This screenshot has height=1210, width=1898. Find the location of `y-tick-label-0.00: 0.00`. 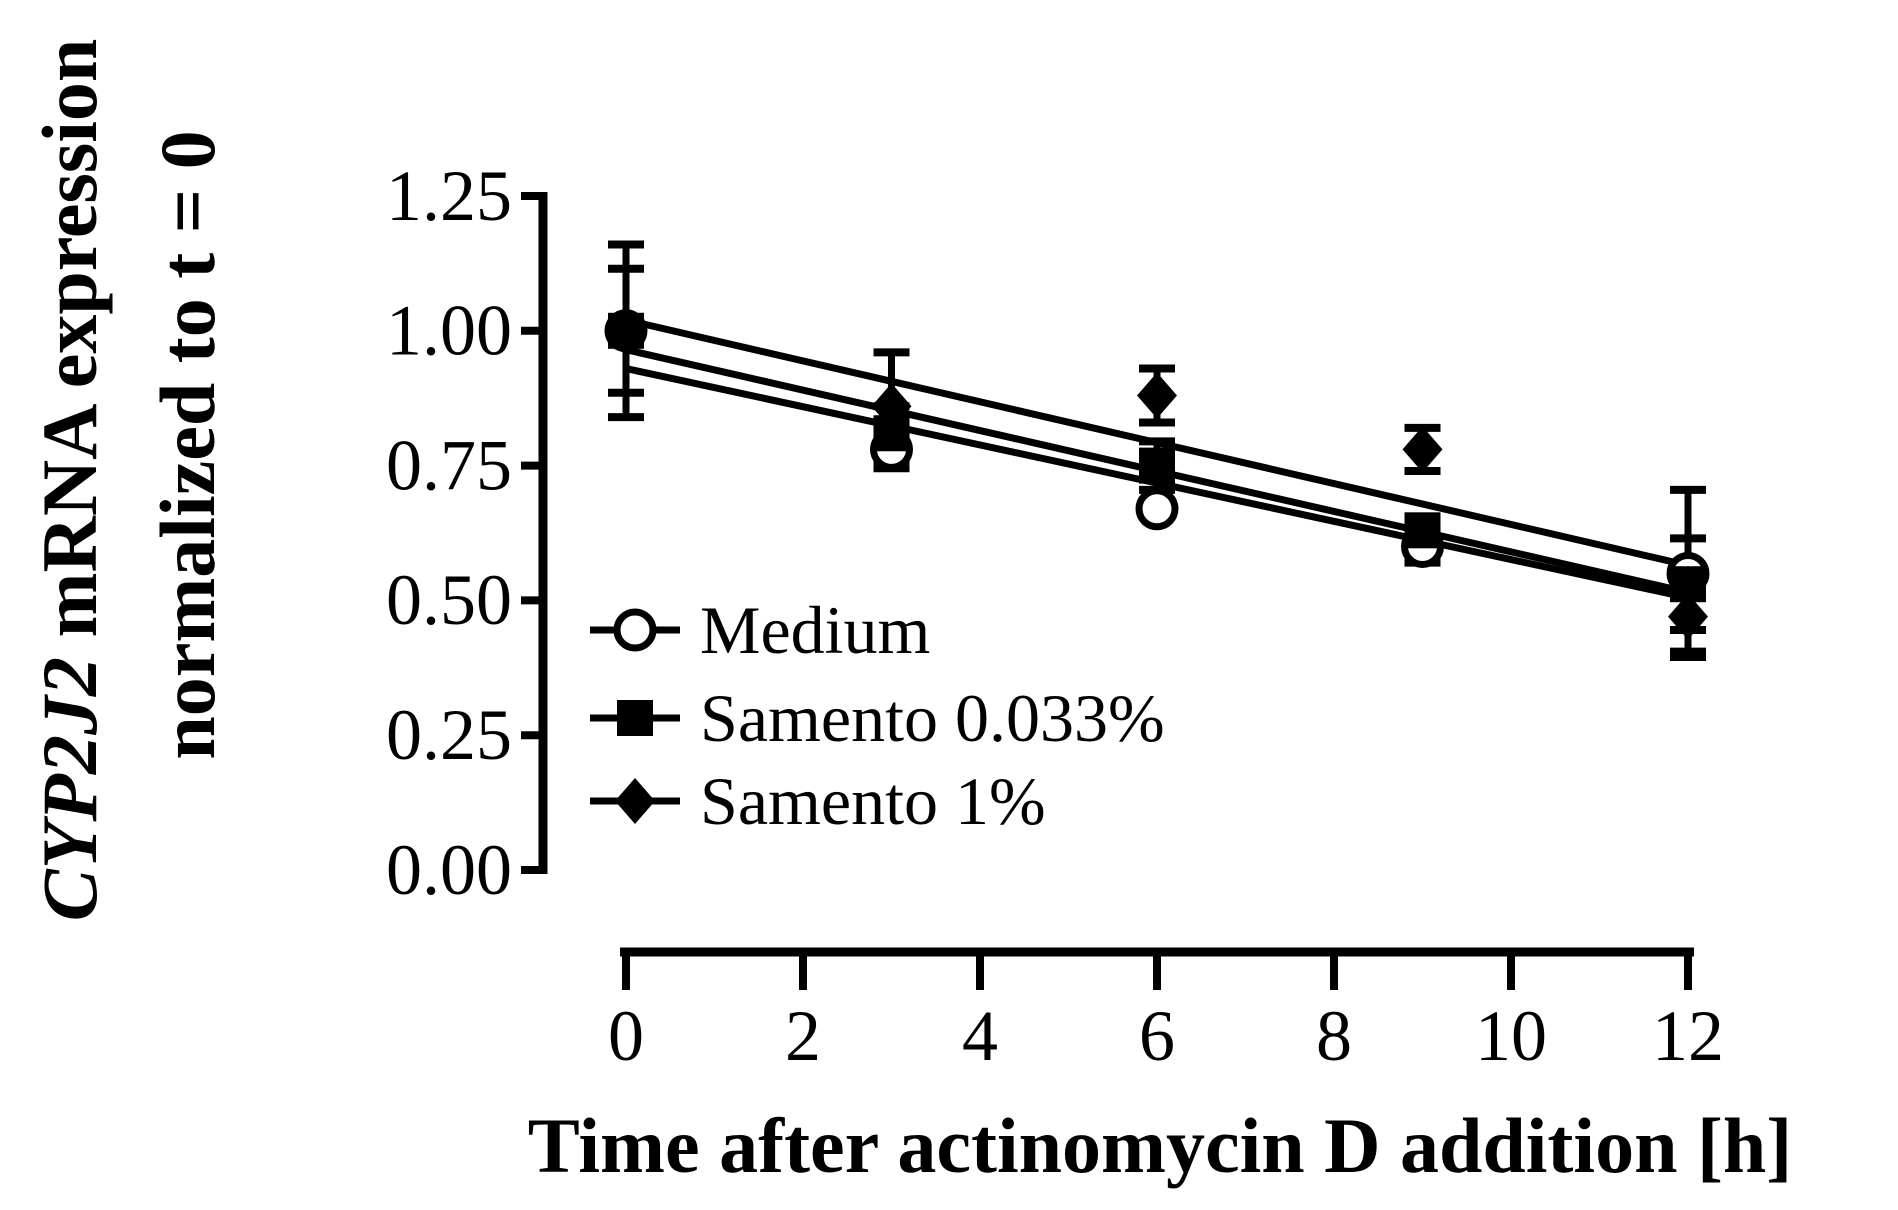

y-tick-label-0.00: 0.00 is located at coordinates (449, 870).